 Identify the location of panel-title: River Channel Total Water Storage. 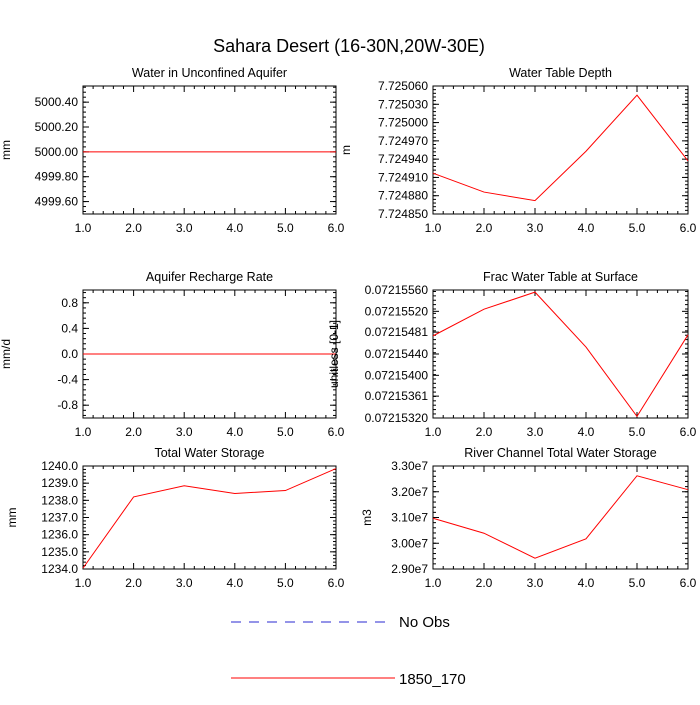
(560, 453).